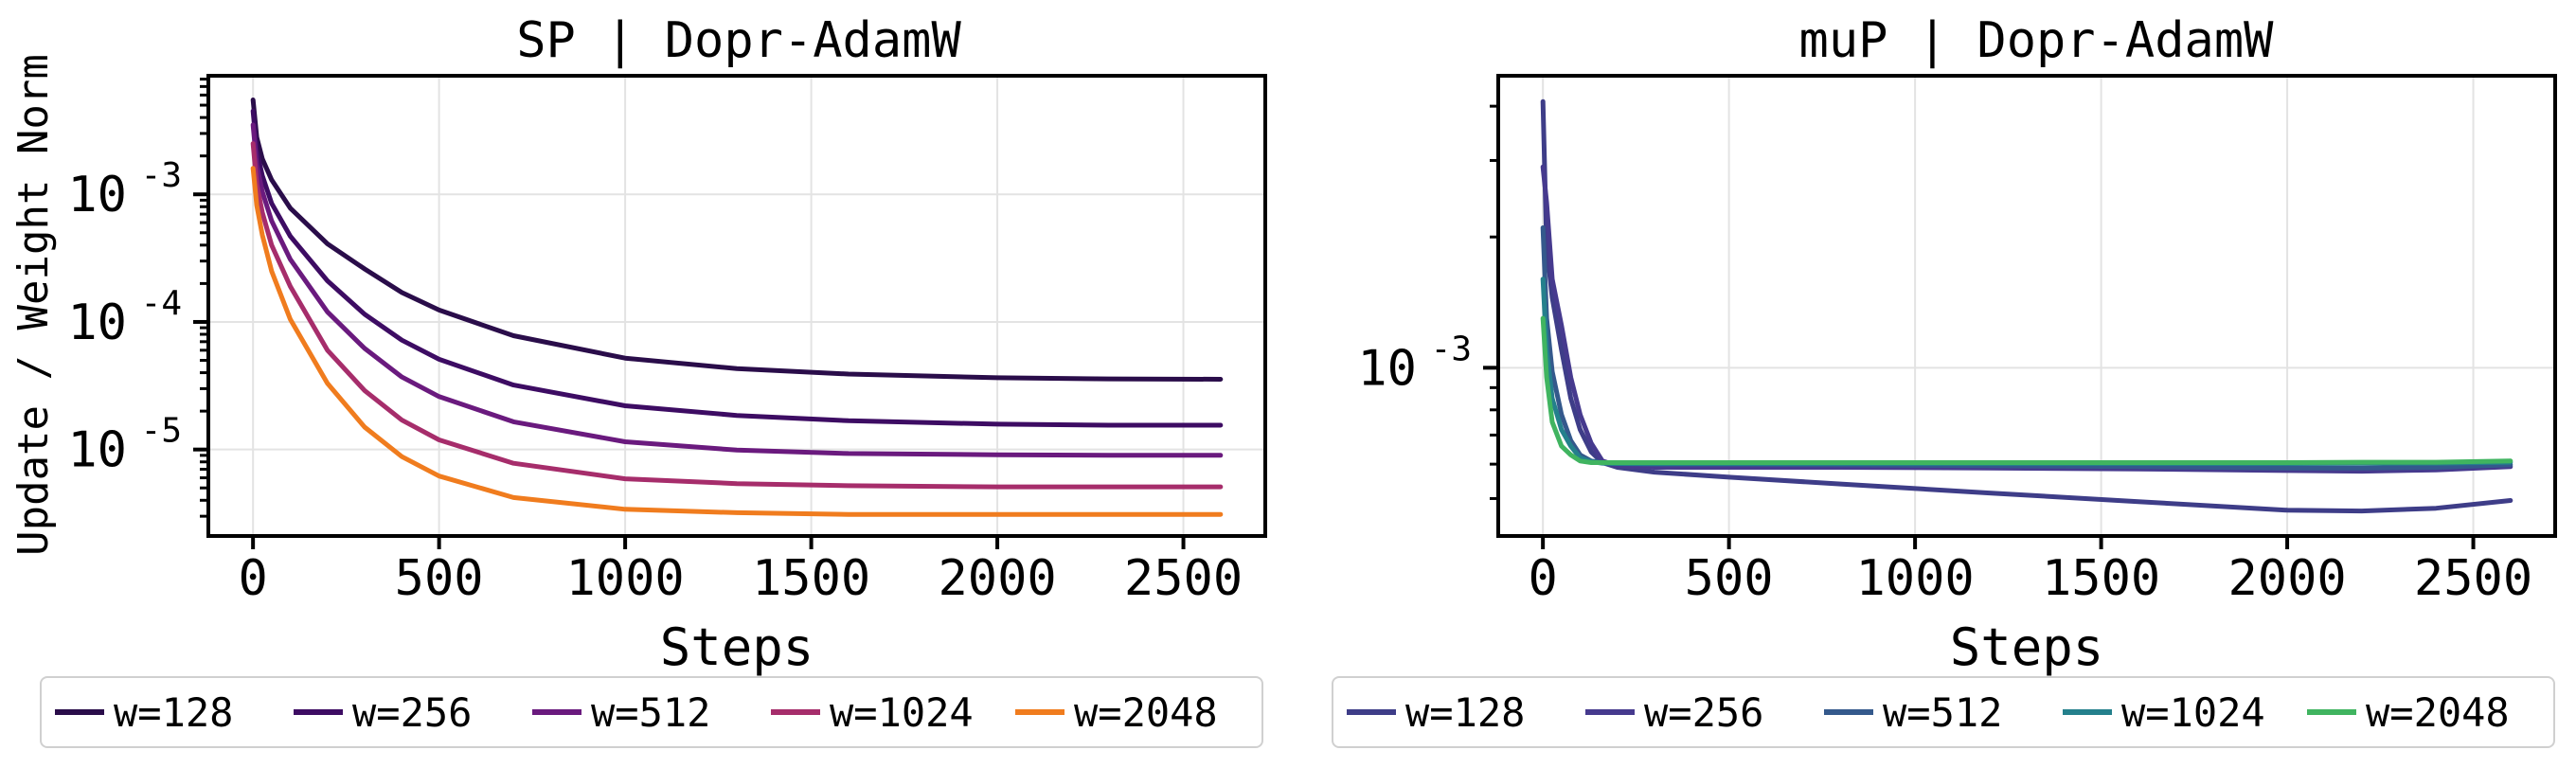 Image resolution: width=2576 pixels, height=768 pixels. What do you see at coordinates (161, 303) in the screenshot?
I see `y-tick-exponent: -4` at bounding box center [161, 303].